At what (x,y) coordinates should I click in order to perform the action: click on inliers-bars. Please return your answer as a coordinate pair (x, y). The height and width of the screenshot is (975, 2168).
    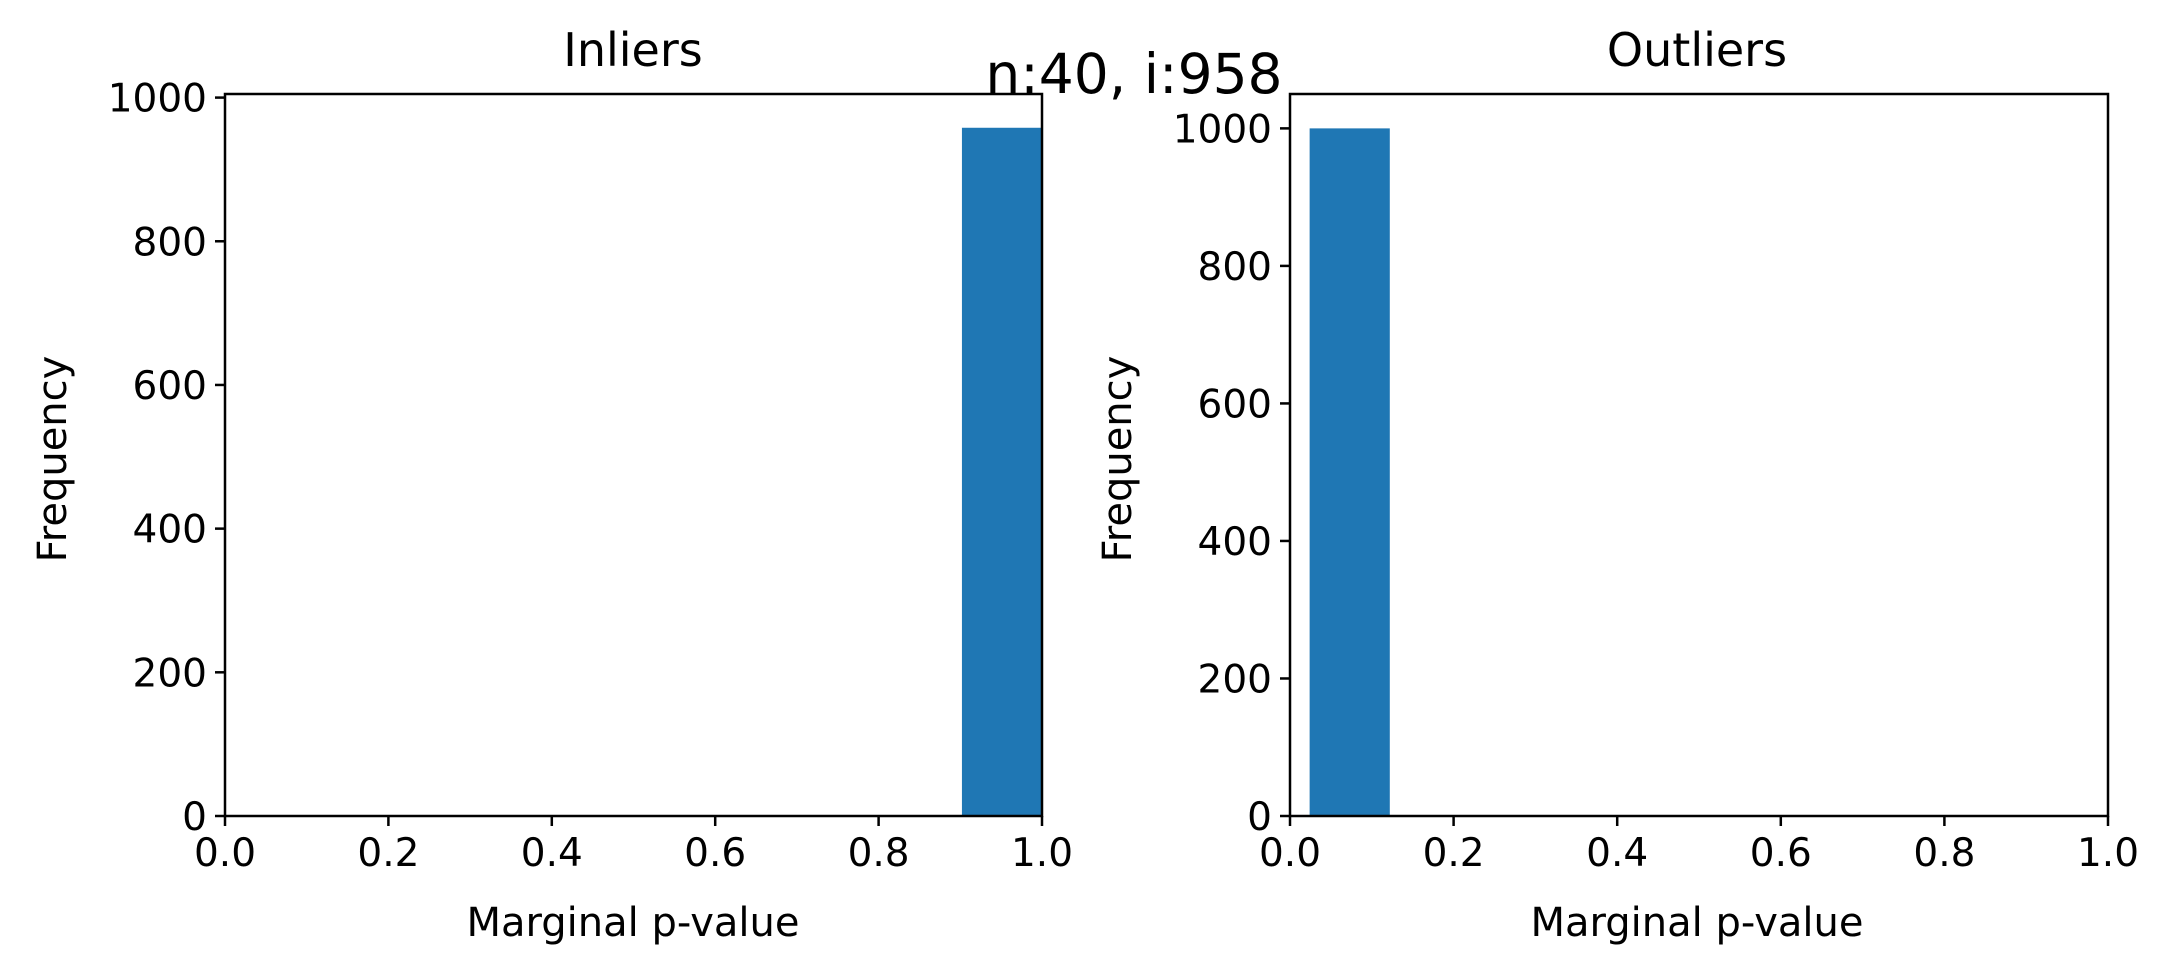
    Looking at the image, I should click on (1001, 471).